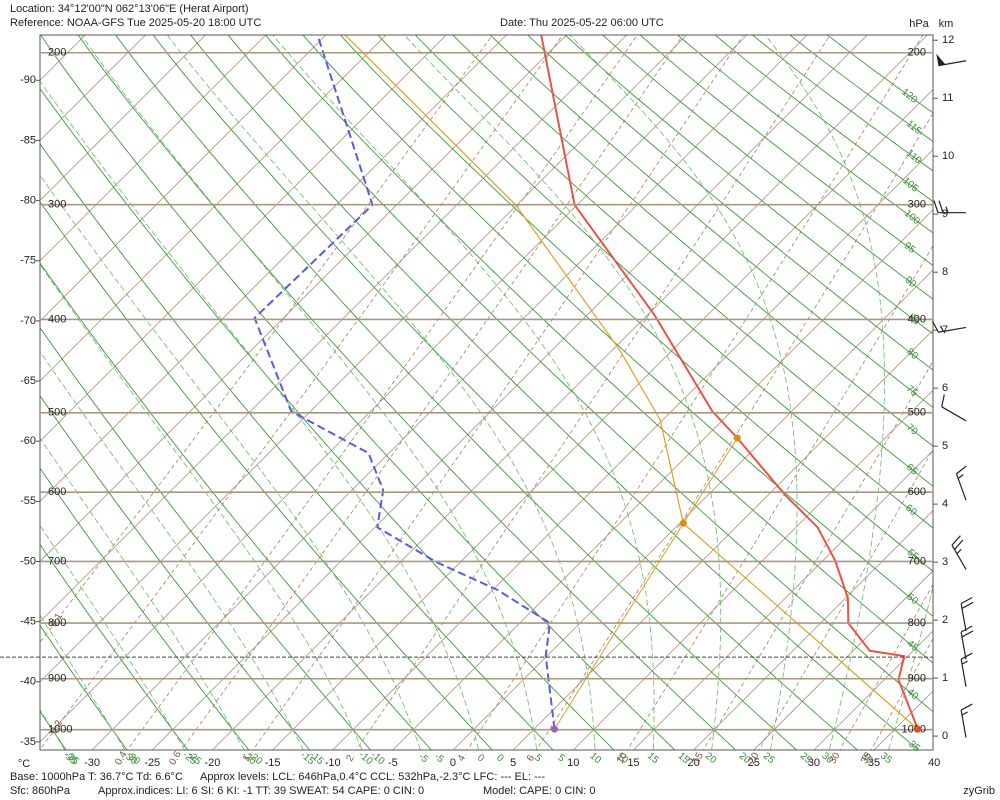 The image size is (1000, 800). Describe the element at coordinates (531, 758) in the screenshot. I see `mixing-ratio-label: 6` at that location.